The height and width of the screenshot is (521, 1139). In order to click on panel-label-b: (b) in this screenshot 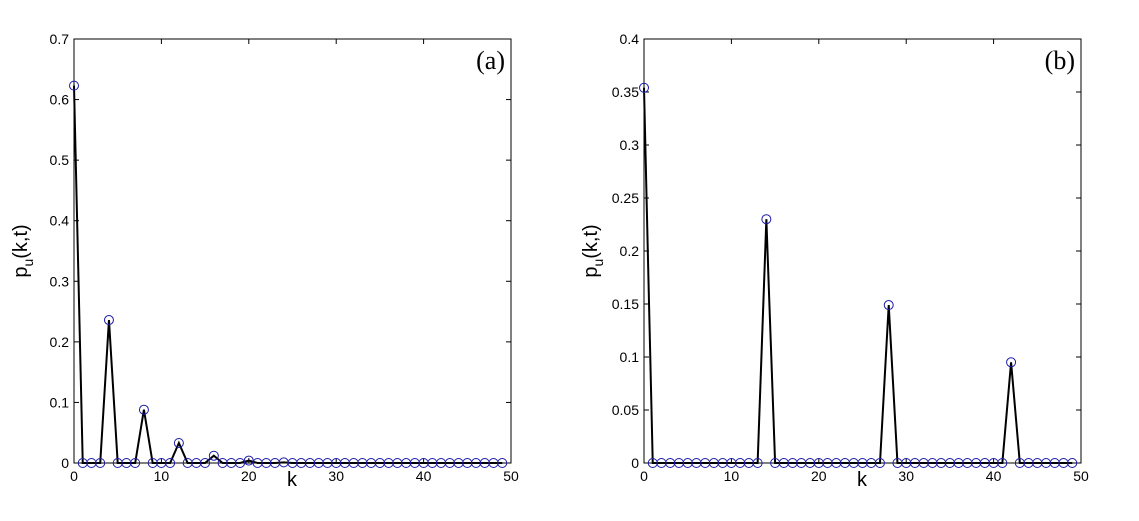, I will do `click(1060, 60)`.